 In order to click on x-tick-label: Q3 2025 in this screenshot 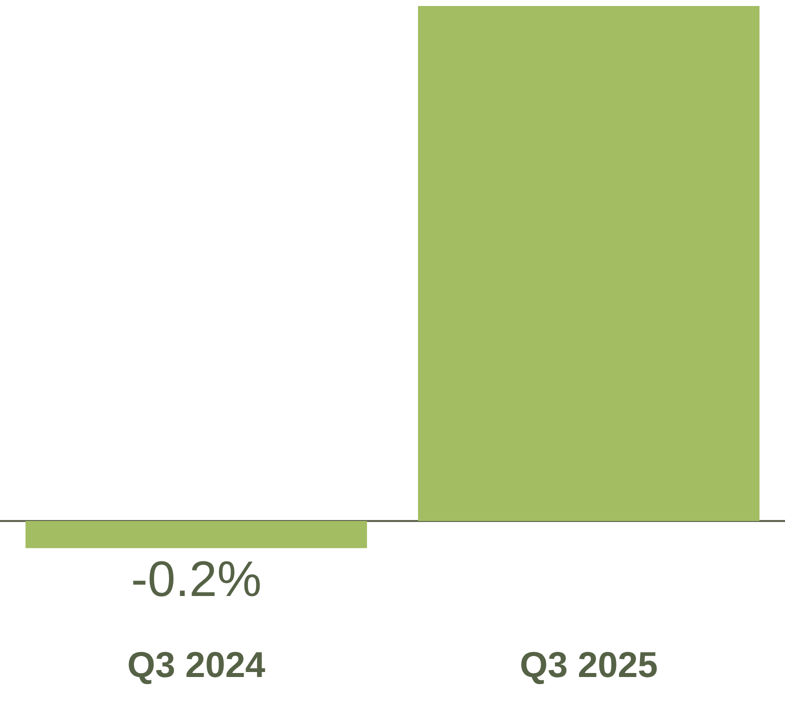, I will do `click(589, 664)`.